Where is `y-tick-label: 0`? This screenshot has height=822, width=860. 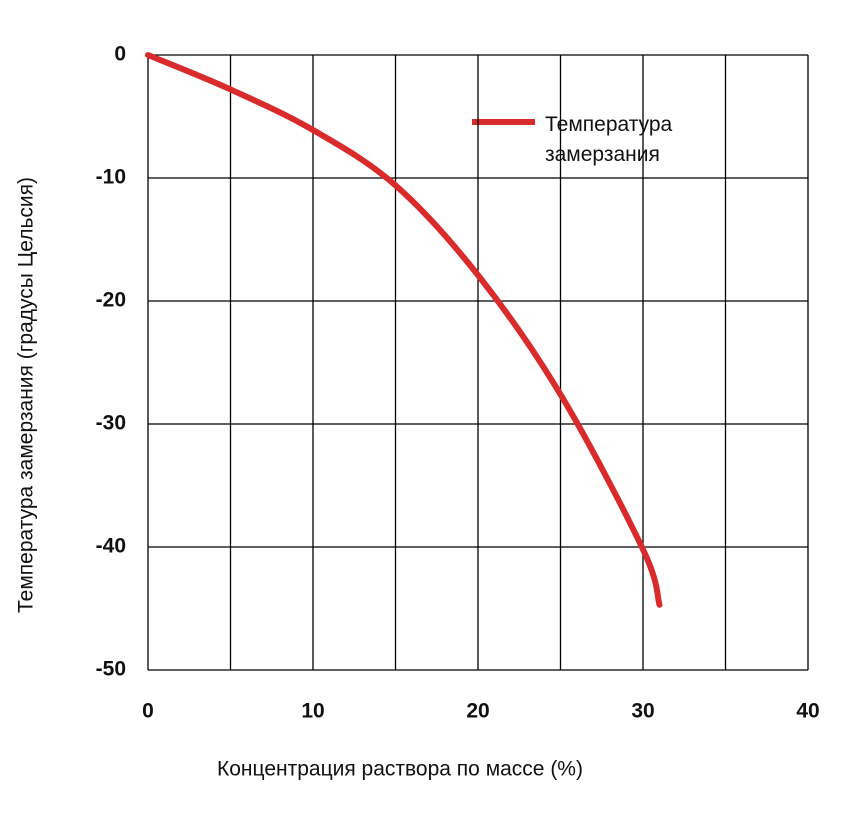 y-tick-label: 0 is located at coordinates (120, 54).